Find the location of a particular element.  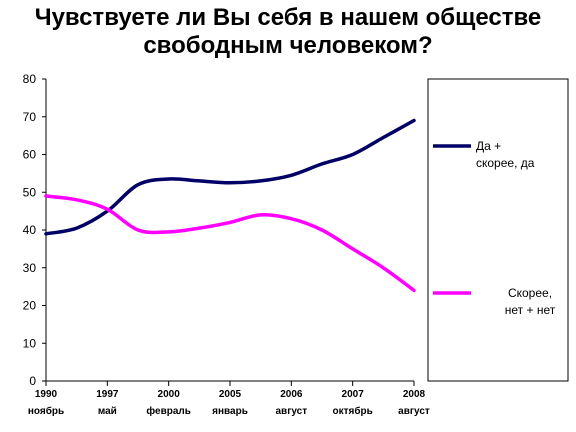

y-tick-label: 20 is located at coordinates (30, 306).